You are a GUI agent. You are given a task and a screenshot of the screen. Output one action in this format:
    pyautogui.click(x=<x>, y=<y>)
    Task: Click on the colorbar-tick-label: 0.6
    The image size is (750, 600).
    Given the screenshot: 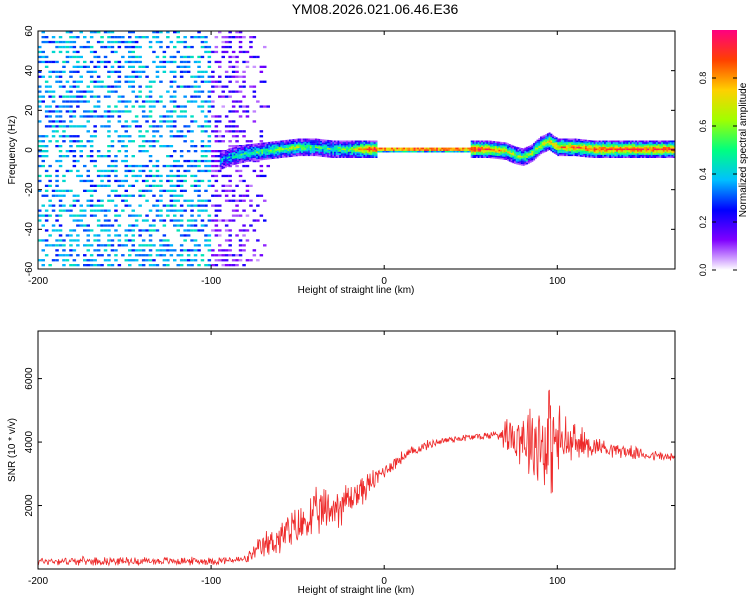 What is the action you would take?
    pyautogui.click(x=703, y=126)
    